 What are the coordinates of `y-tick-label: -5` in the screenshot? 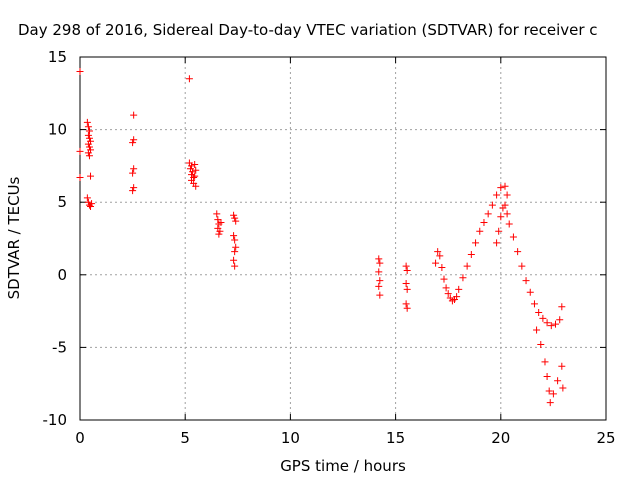 It's located at (59, 347).